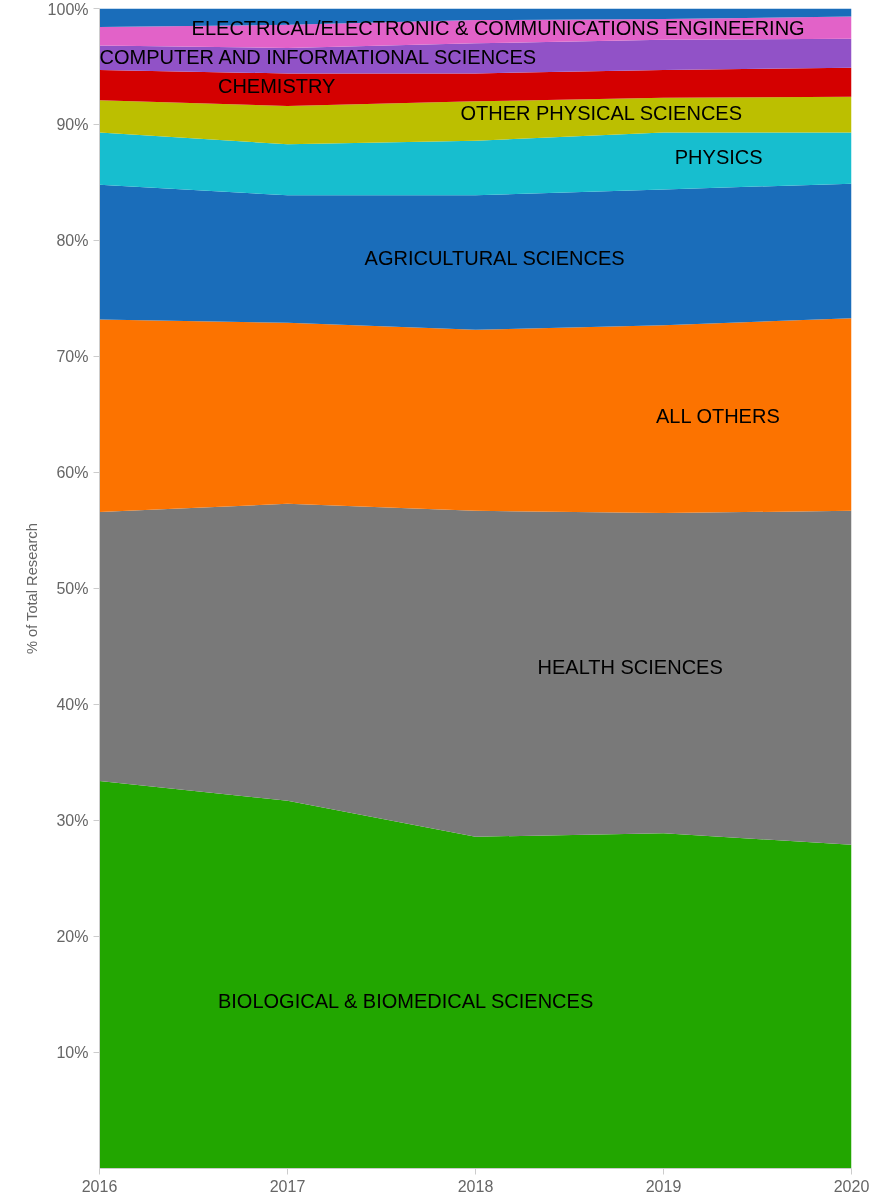 This screenshot has width=869, height=1202. Describe the element at coordinates (718, 156) in the screenshot. I see `series-label: PHYSICS` at that location.